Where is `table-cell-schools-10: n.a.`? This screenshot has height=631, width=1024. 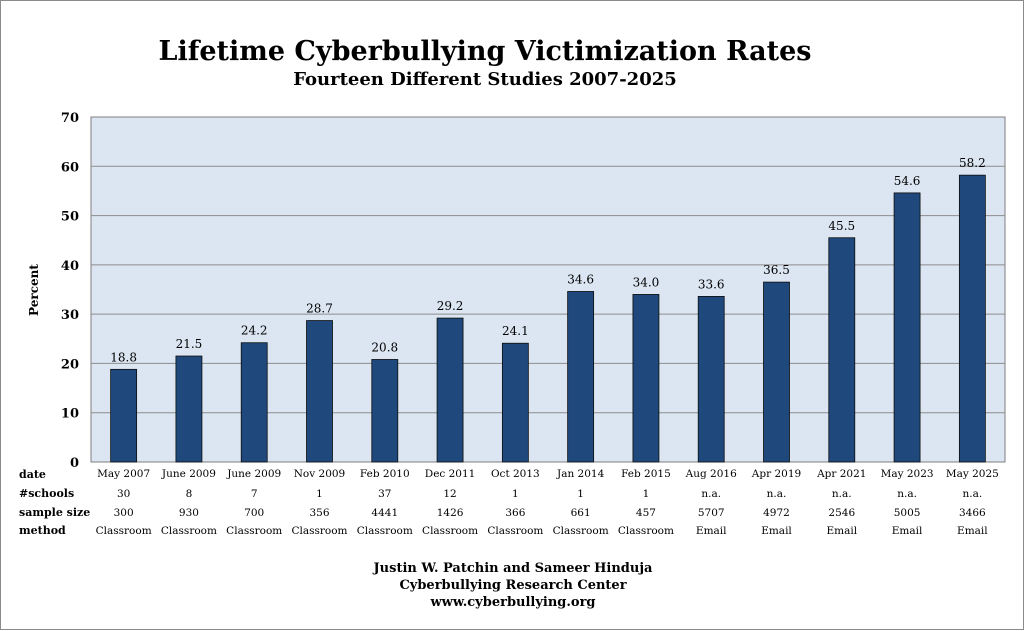
table-cell-schools-10: n.a. is located at coordinates (711, 494).